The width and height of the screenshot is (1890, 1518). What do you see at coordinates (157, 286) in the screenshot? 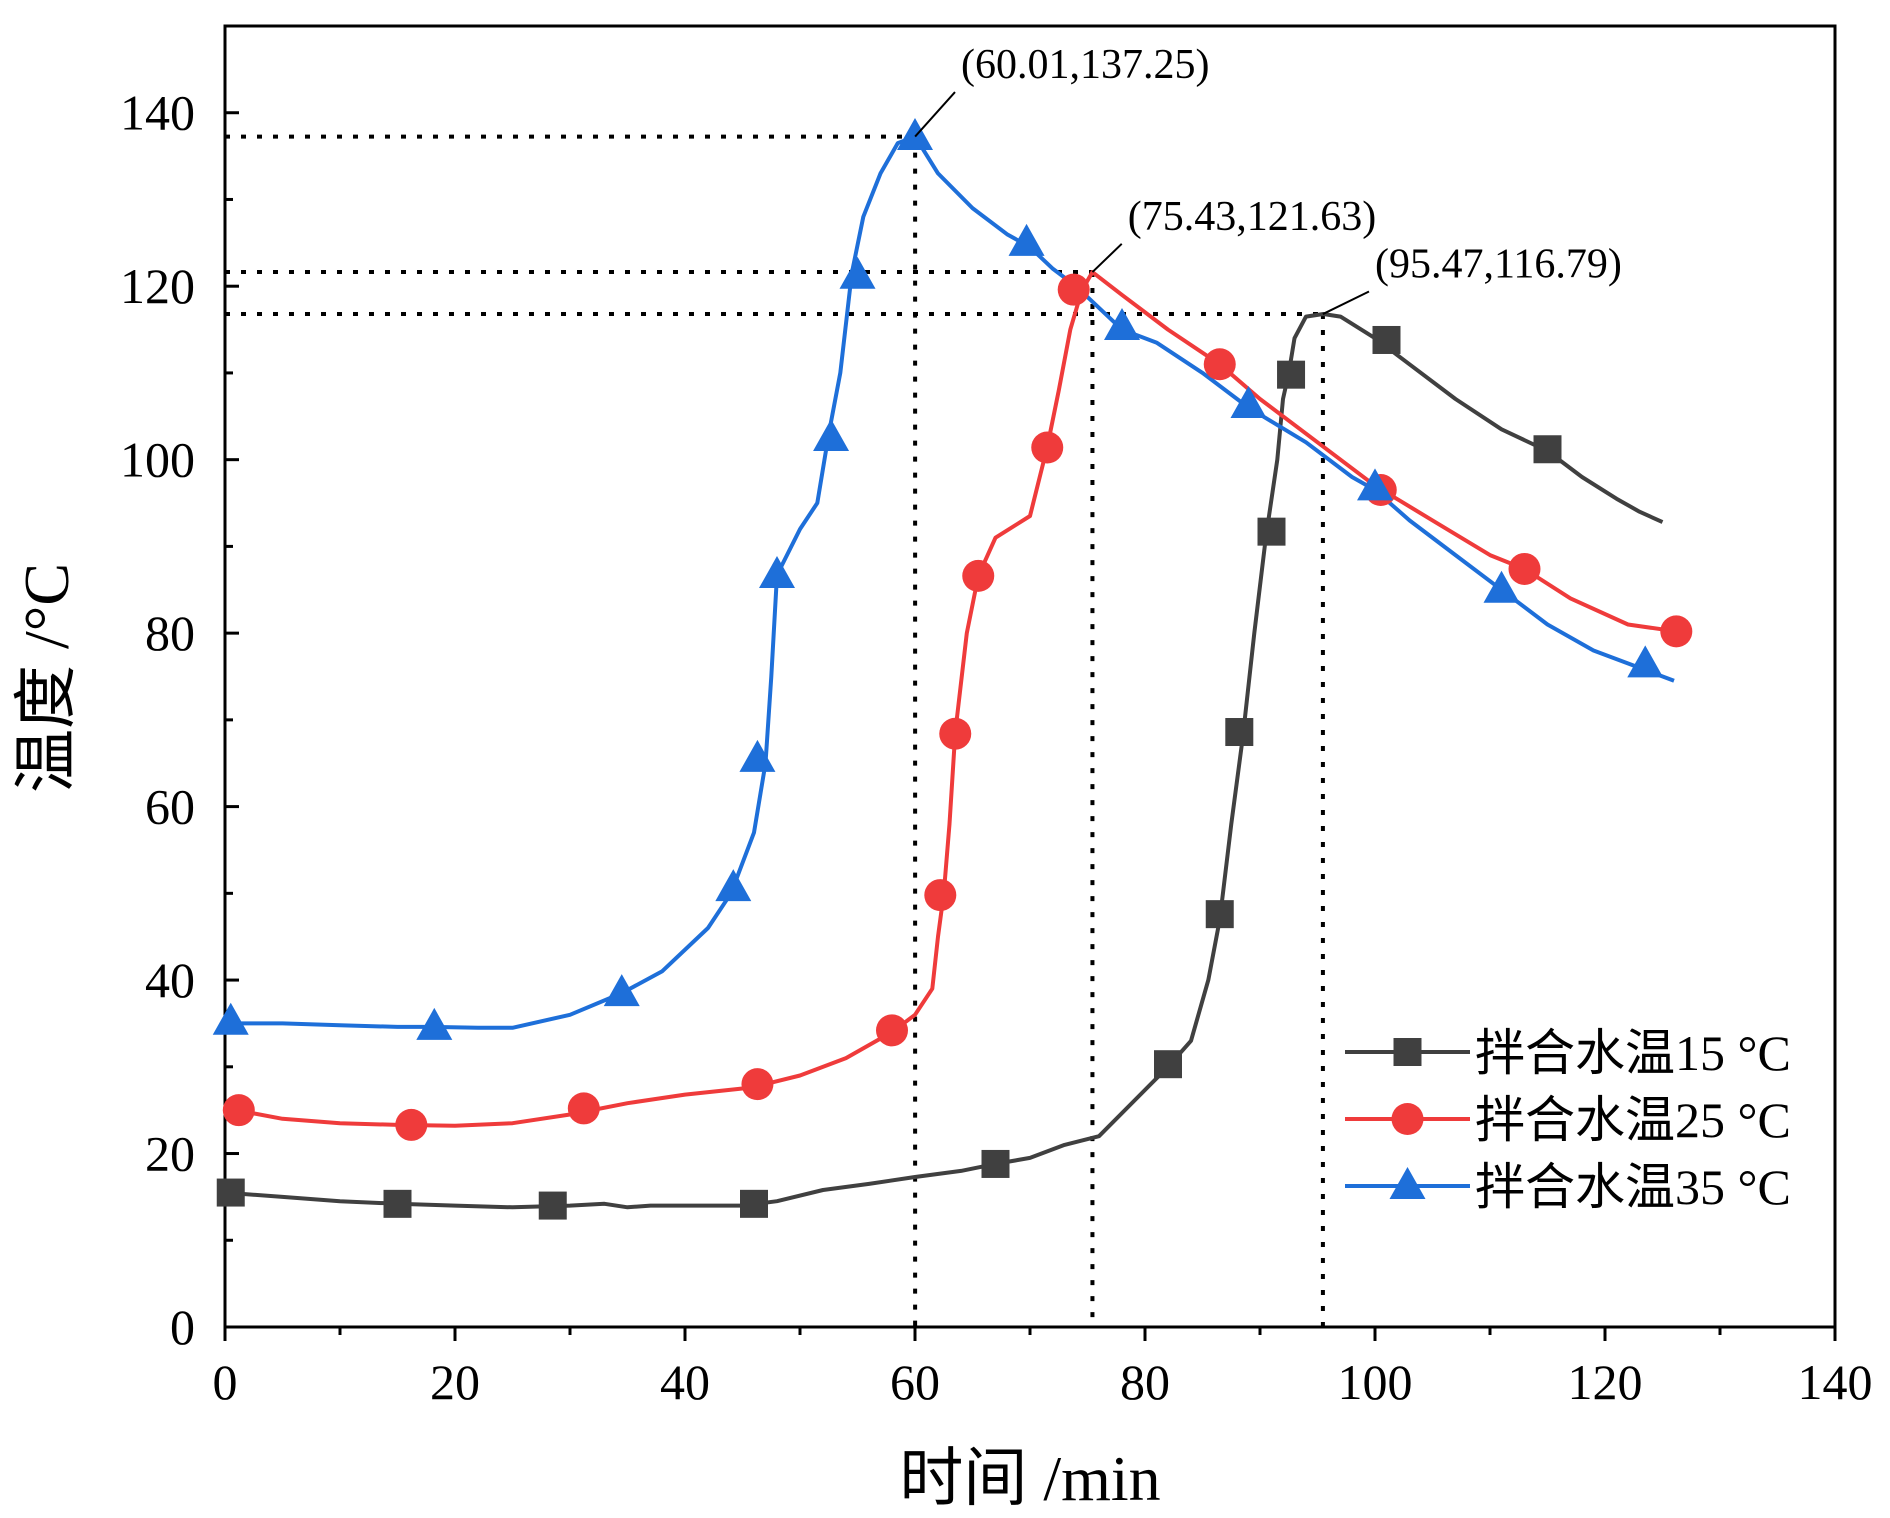
I see `y-tick-label: 120` at bounding box center [157, 286].